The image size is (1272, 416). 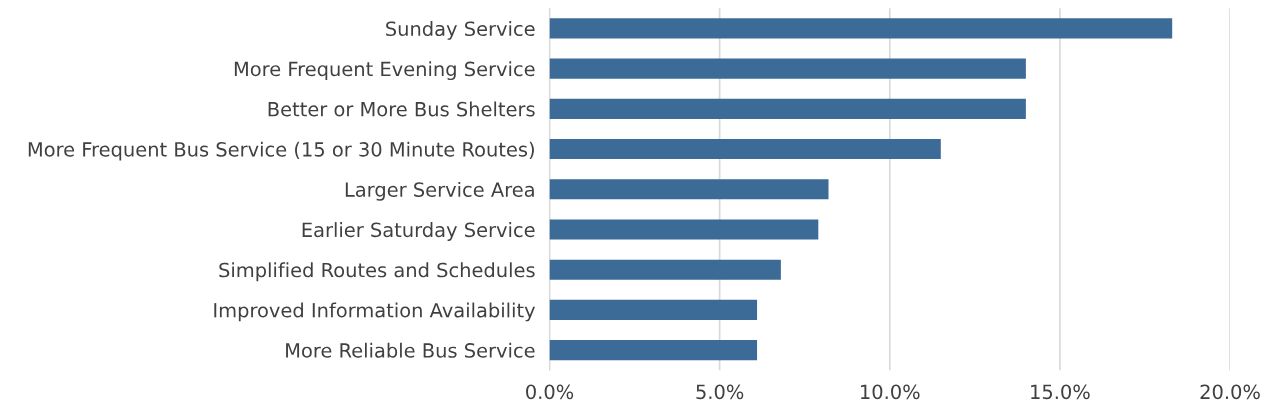 What do you see at coordinates (384, 71) in the screenshot?
I see `y-tick-label: More Frequent Evening Service` at bounding box center [384, 71].